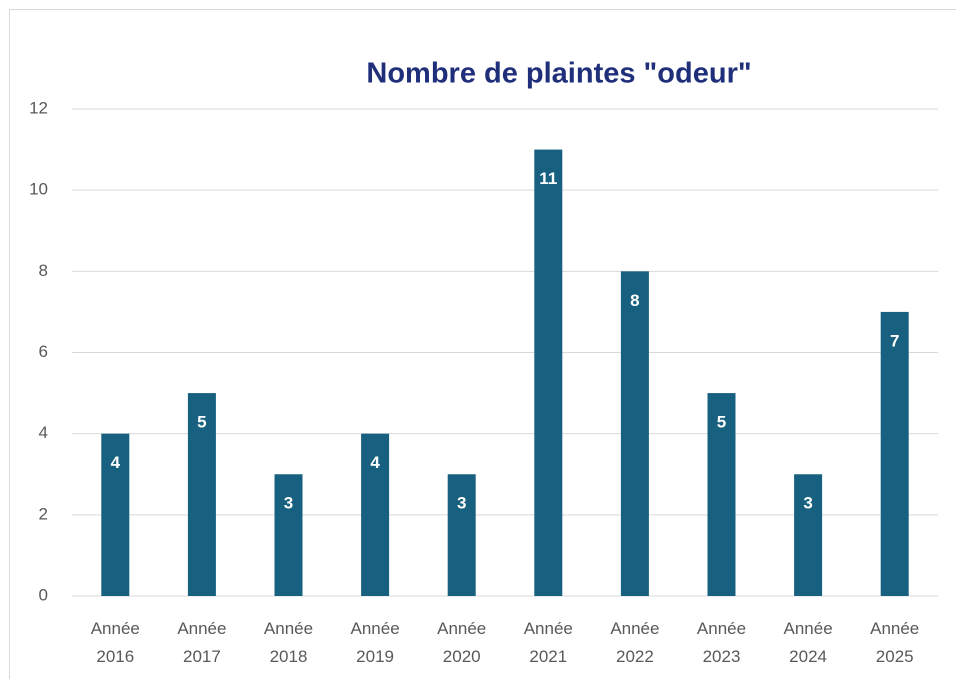 The image size is (956, 679). I want to click on x-tick-label: Année 2017, so click(201, 642).